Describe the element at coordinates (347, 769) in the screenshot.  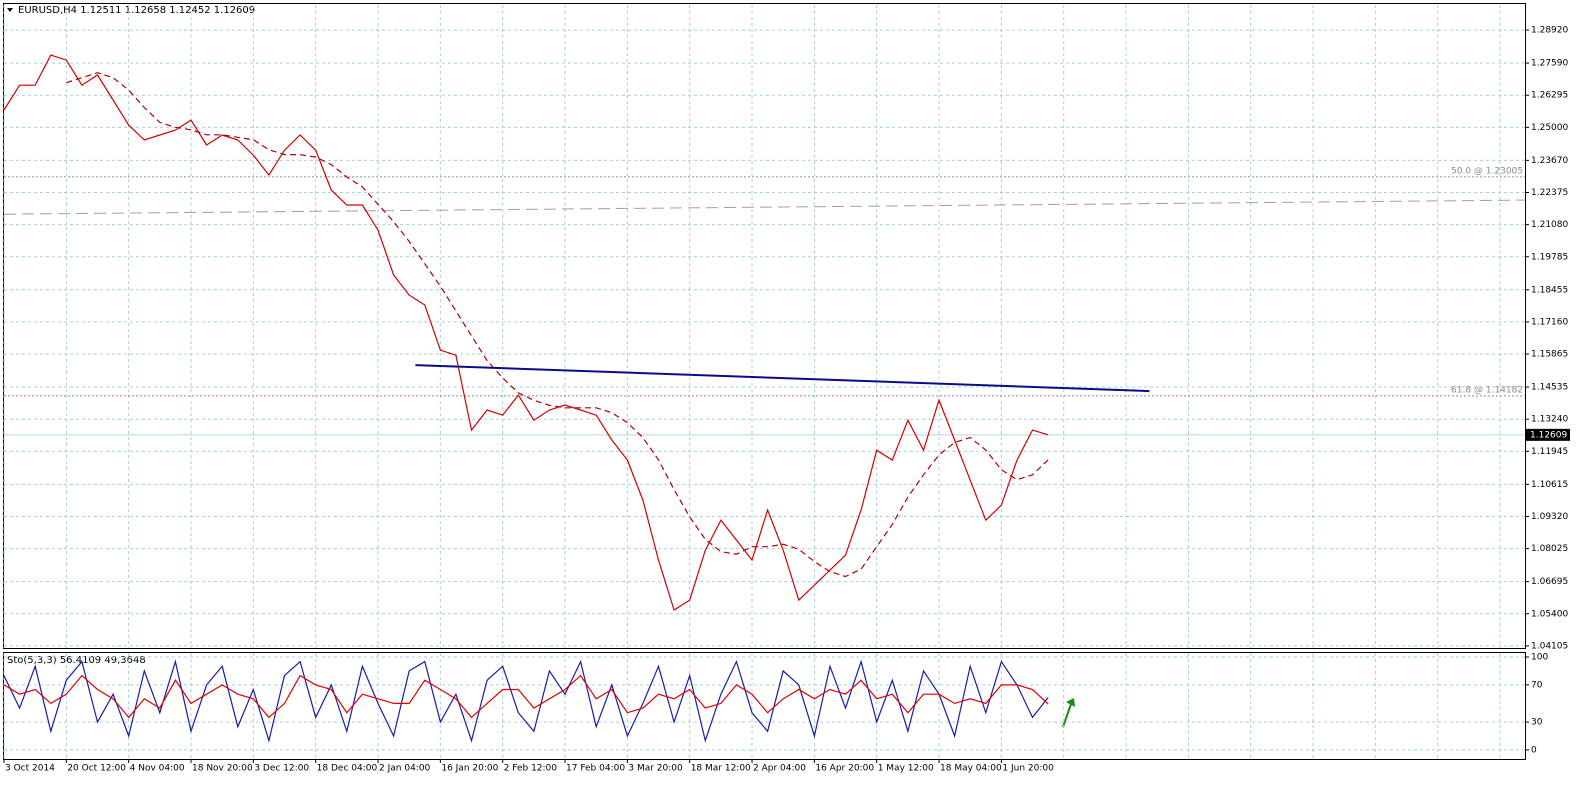
I see `x-tick-label: 18 Dec 04:00` at that location.